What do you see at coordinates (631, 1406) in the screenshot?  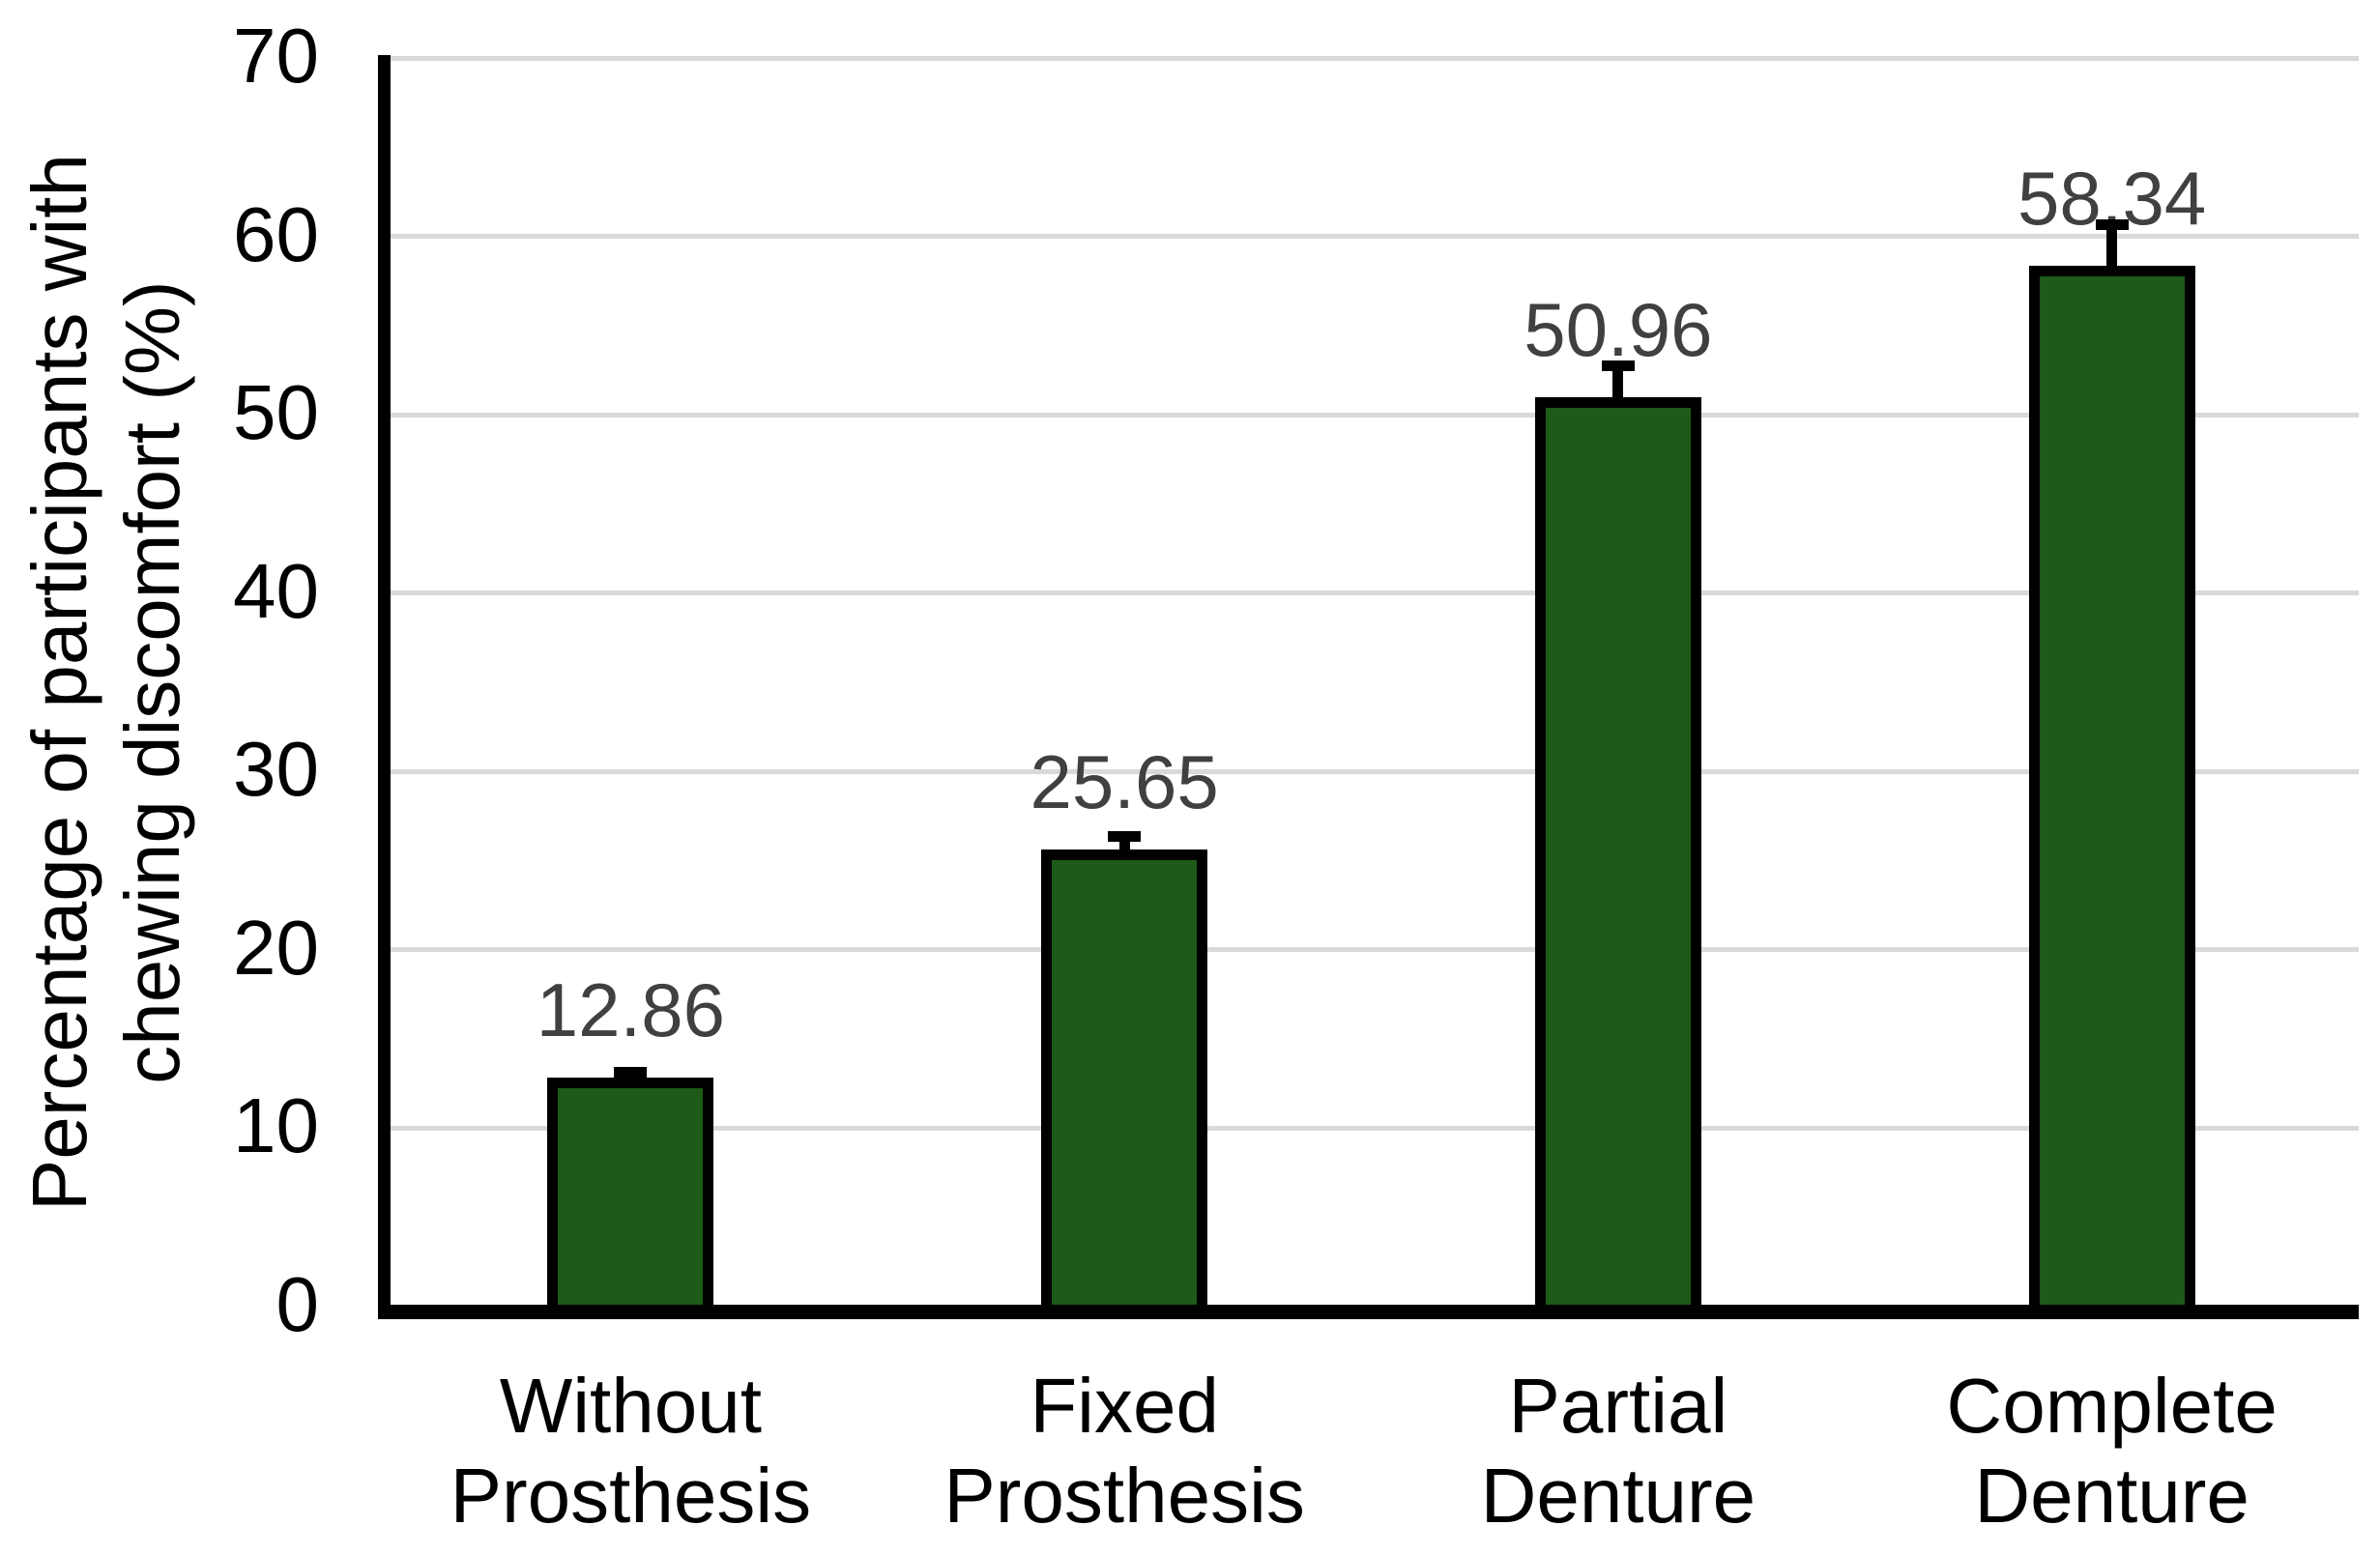 I see `x-category-label-line: Without` at bounding box center [631, 1406].